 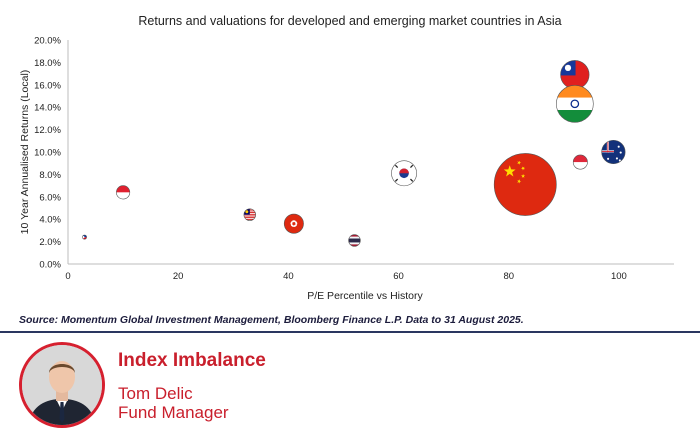 I want to click on x-tick-label: 80, so click(x=508, y=276).